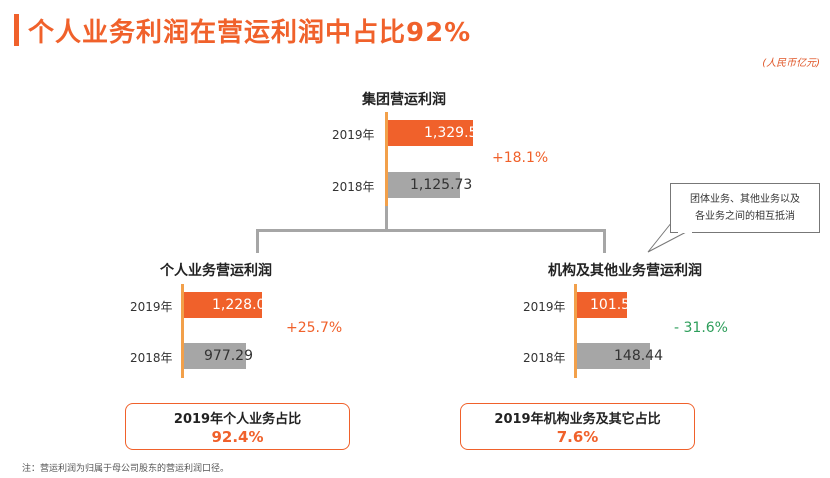 The width and height of the screenshot is (830, 478). I want to click on title-accent-bar, so click(16, 30).